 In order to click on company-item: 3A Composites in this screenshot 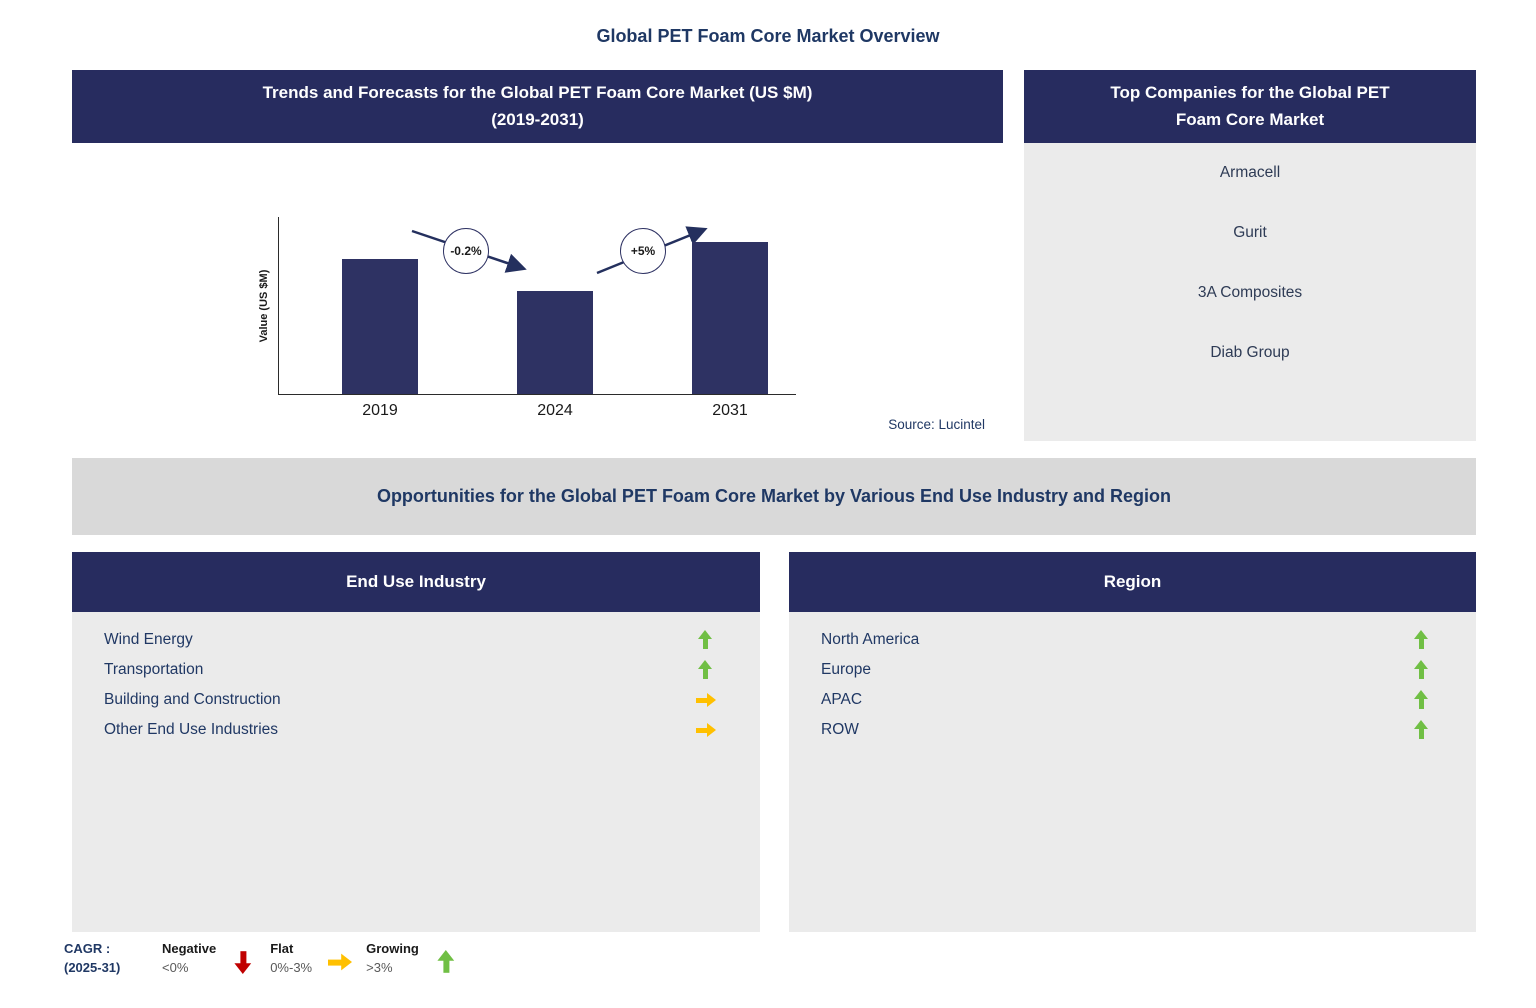, I will do `click(1250, 292)`.